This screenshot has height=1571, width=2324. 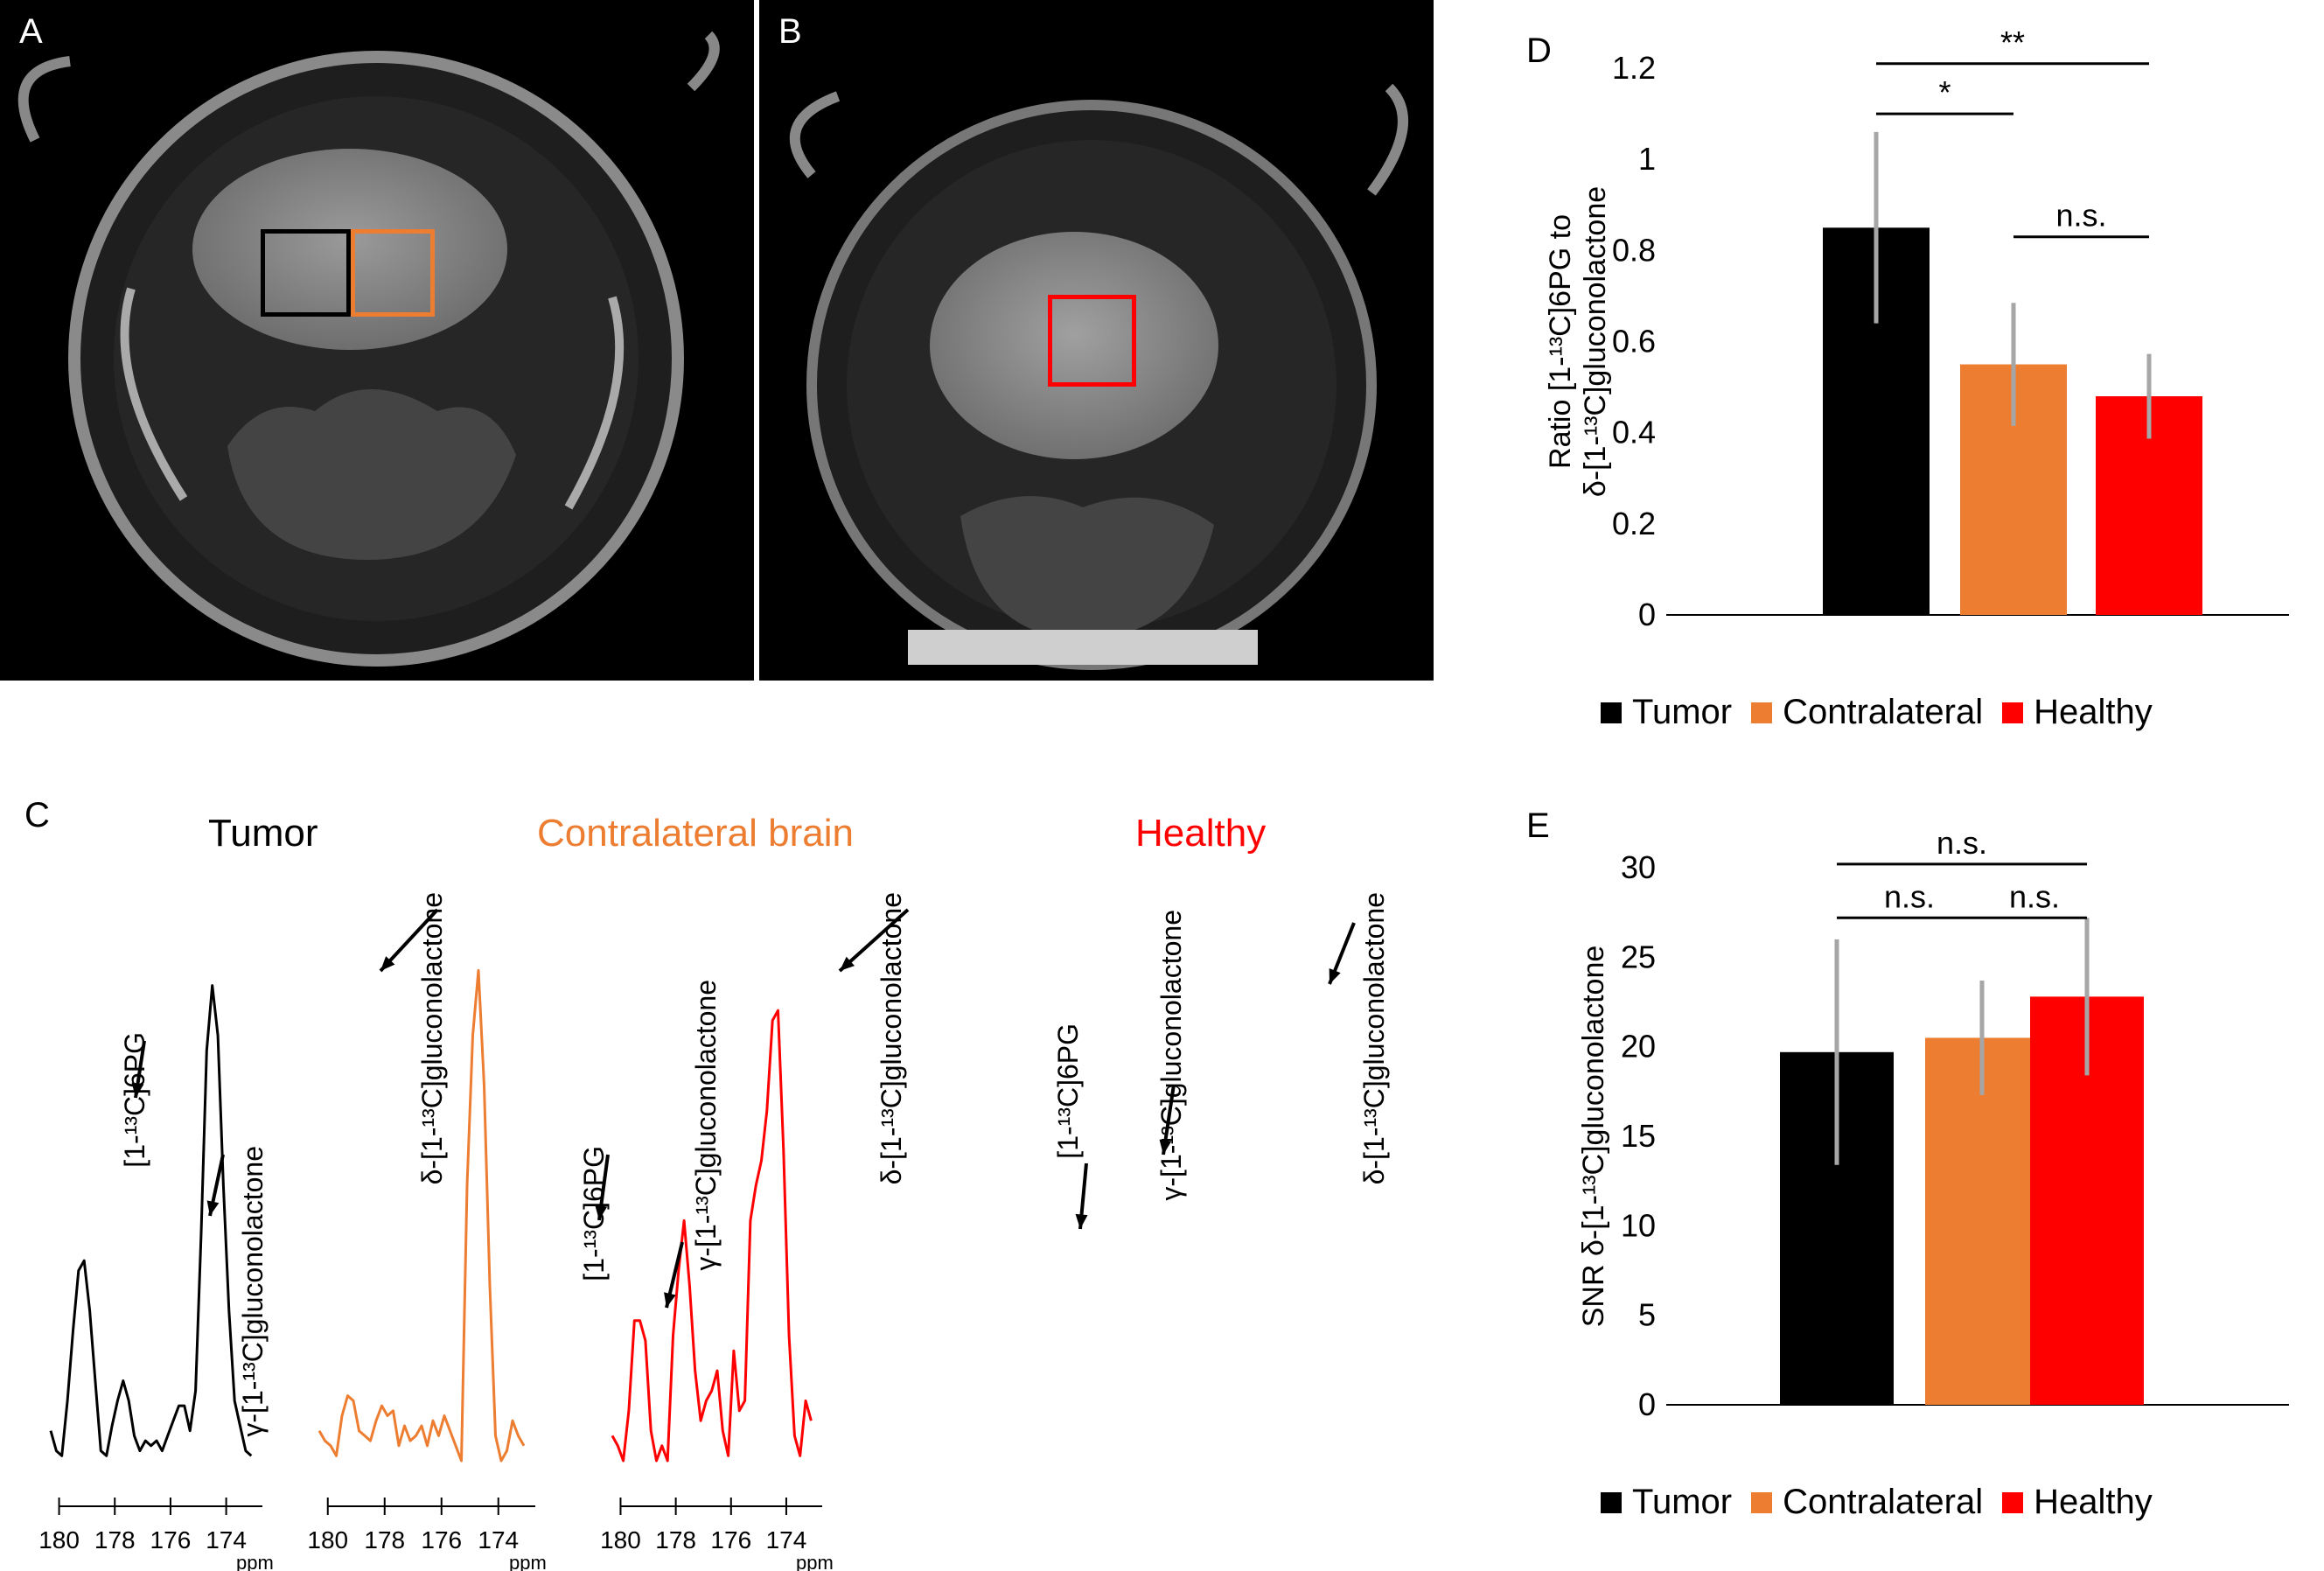 What do you see at coordinates (1638, 867) in the screenshot?
I see `y-tick-label: 30` at bounding box center [1638, 867].